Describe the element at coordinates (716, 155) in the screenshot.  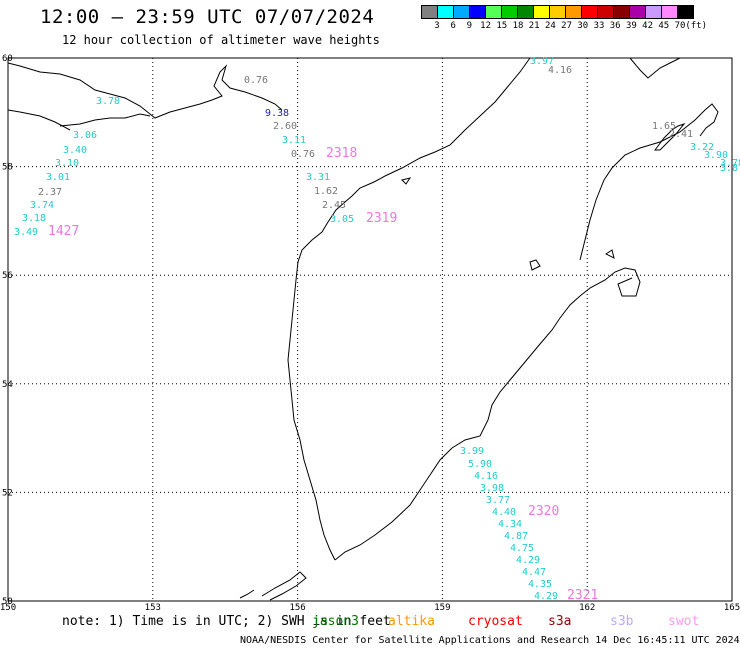
I see `wave-height-label: 3.90` at that location.